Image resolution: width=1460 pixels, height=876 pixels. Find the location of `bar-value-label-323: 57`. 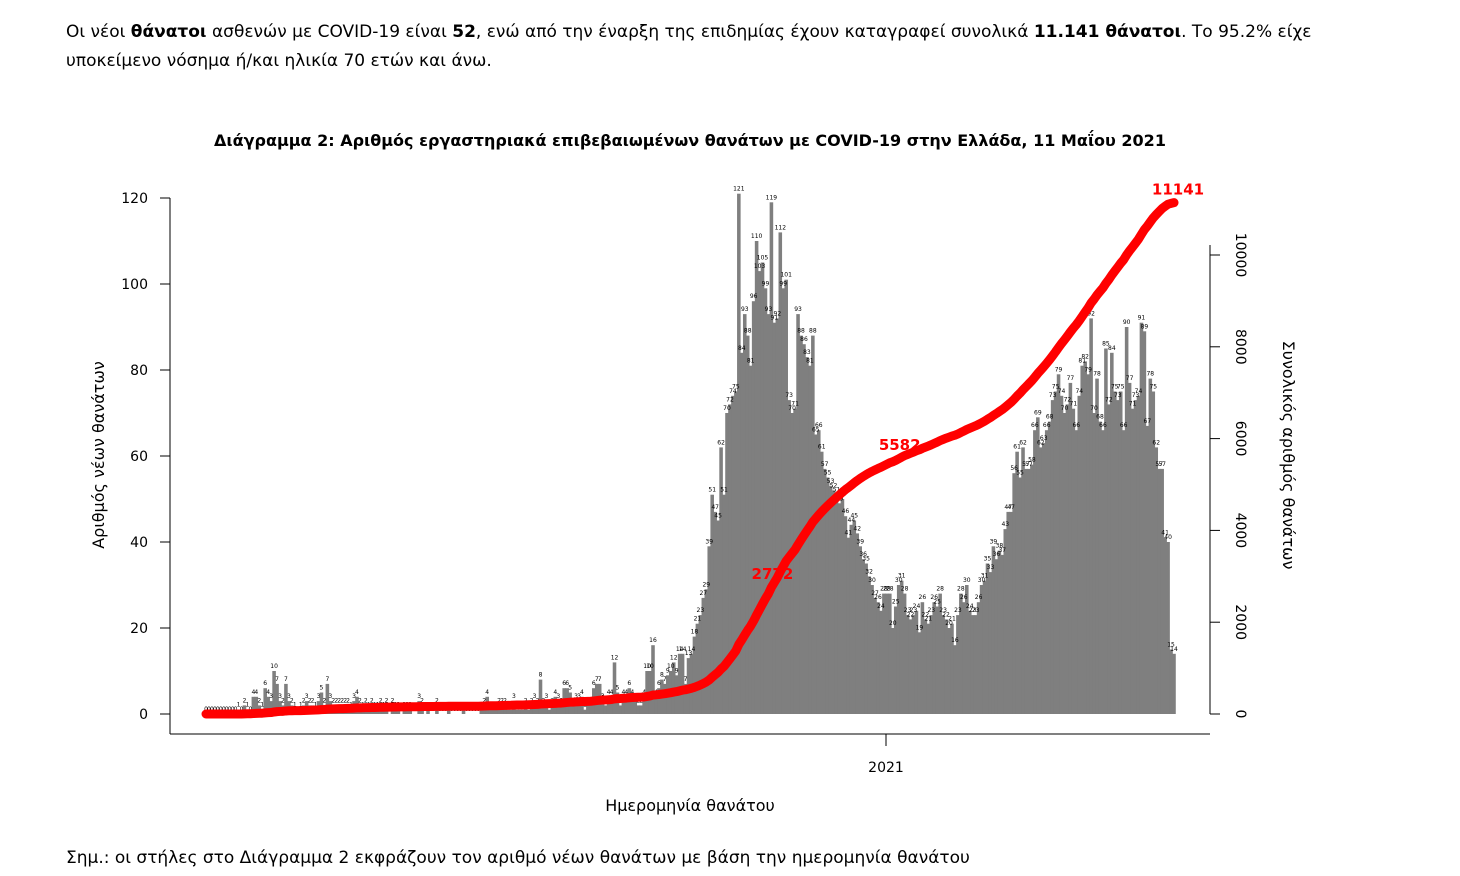

bar-value-label-323: 57 is located at coordinates (1162, 464).